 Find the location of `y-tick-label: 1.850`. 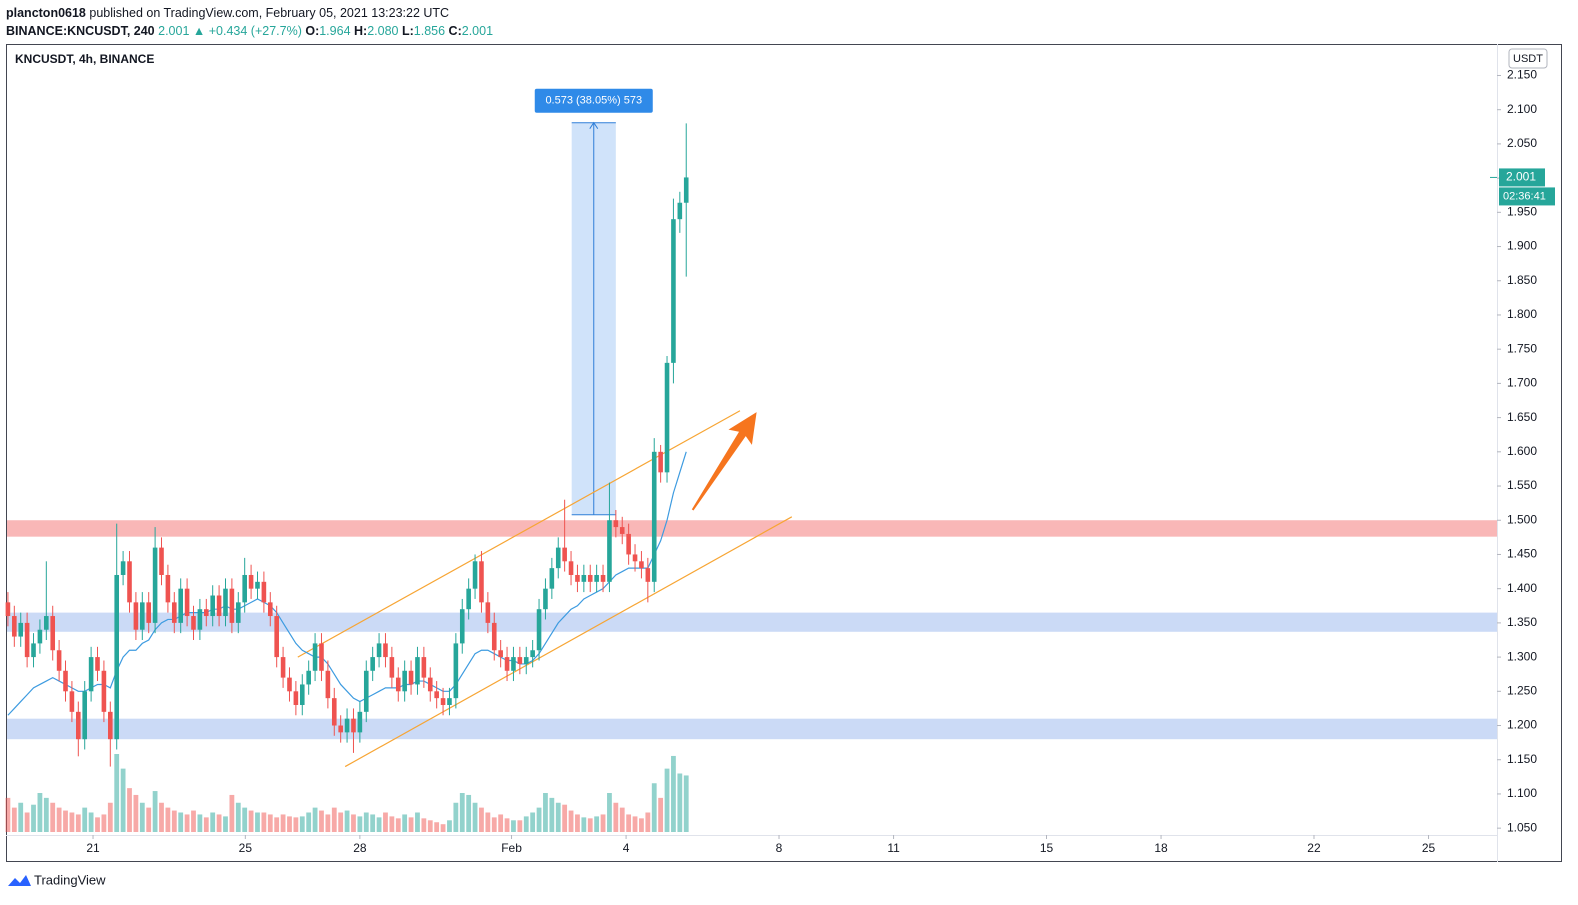

y-tick-label: 1.850 is located at coordinates (1522, 280).